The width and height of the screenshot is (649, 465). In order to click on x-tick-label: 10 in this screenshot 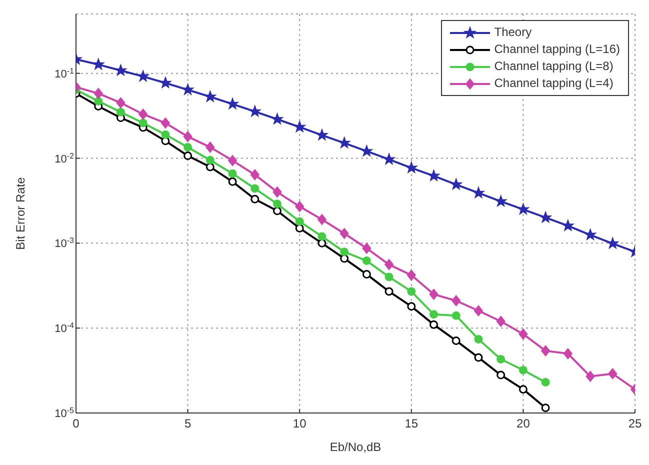, I will do `click(299, 423)`.